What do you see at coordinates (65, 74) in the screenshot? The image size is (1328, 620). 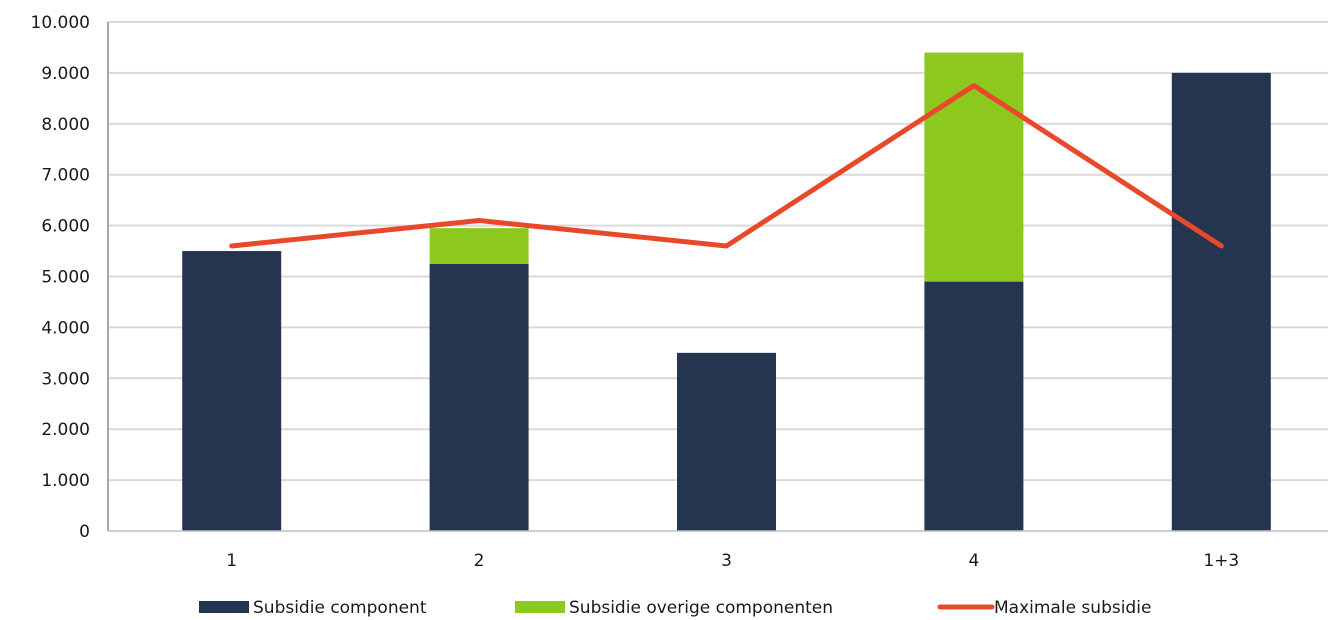 I see `y-tick-label: 9.000` at bounding box center [65, 74].